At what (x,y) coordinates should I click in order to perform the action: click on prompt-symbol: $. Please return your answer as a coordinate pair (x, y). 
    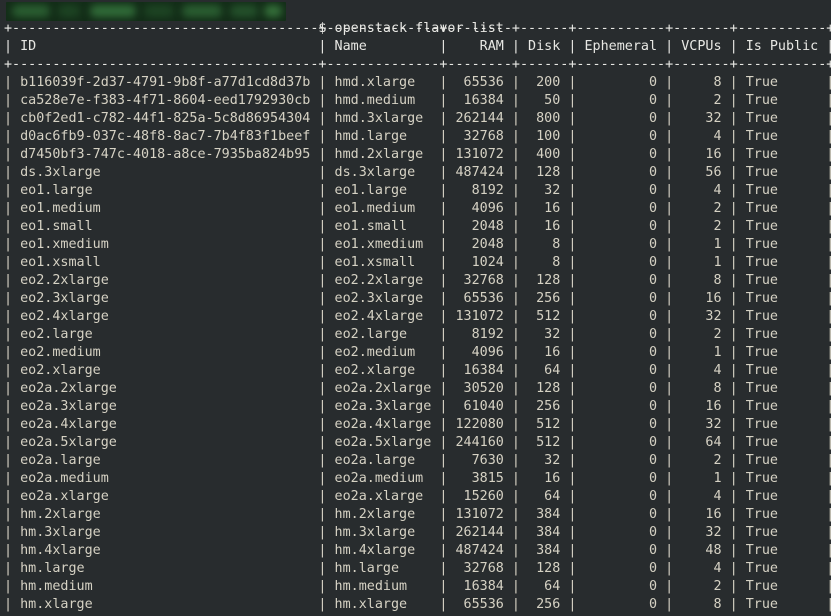
    Looking at the image, I should click on (322, 28).